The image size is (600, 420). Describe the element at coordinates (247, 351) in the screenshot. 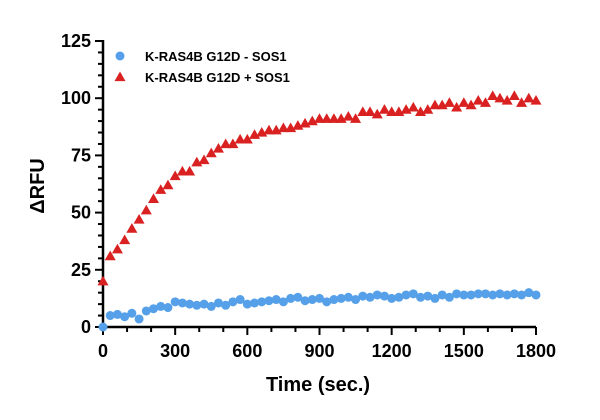

I see `x-tick-label: 600` at that location.